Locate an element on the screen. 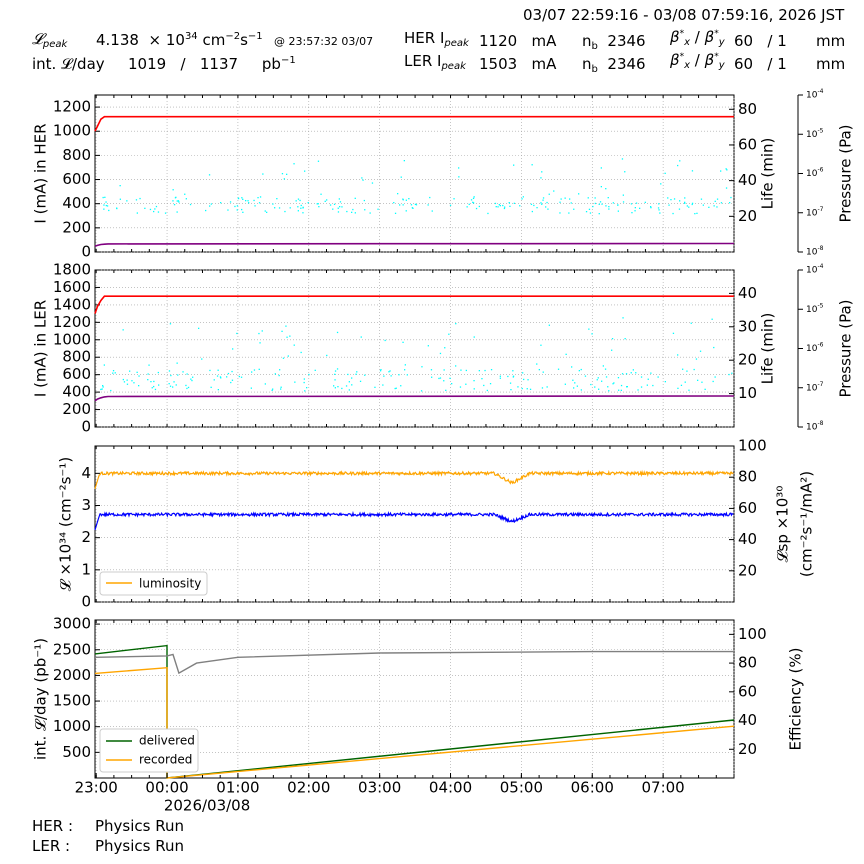  y2label-2-a: 𝓛sp ×10³⁰ is located at coordinates (783, 524).